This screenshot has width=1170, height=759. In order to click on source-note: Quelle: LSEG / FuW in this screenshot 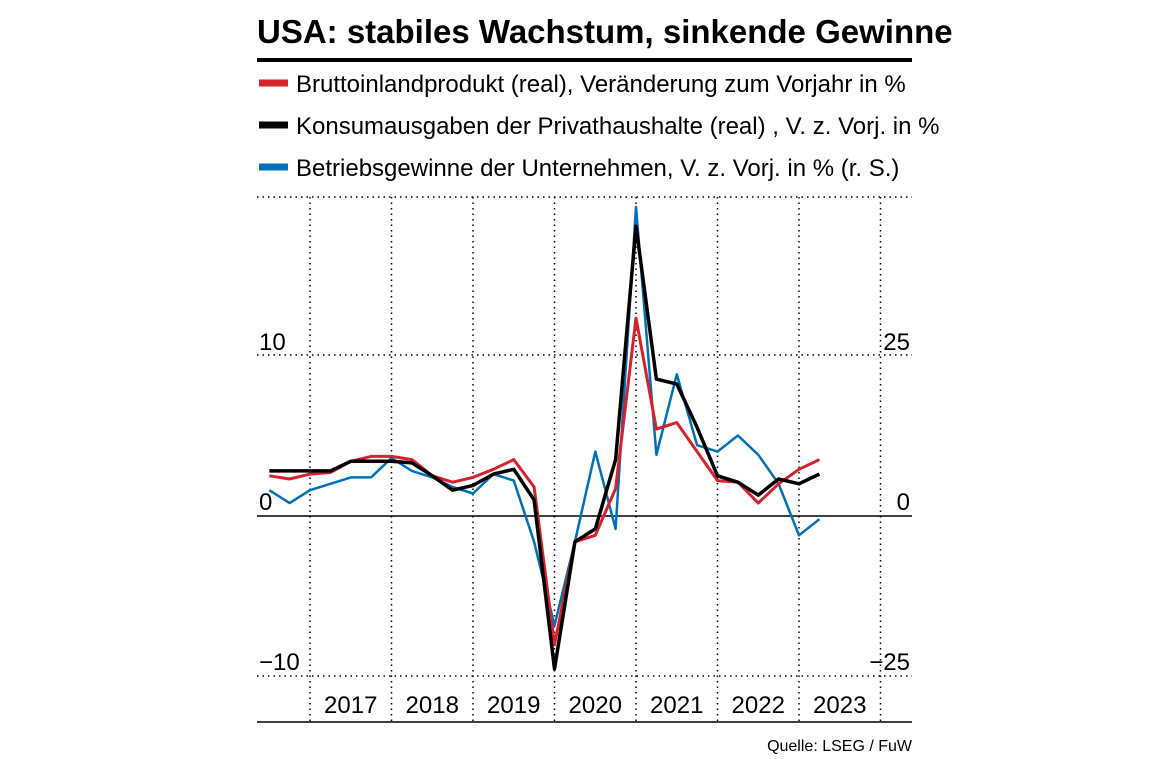, I will do `click(840, 746)`.